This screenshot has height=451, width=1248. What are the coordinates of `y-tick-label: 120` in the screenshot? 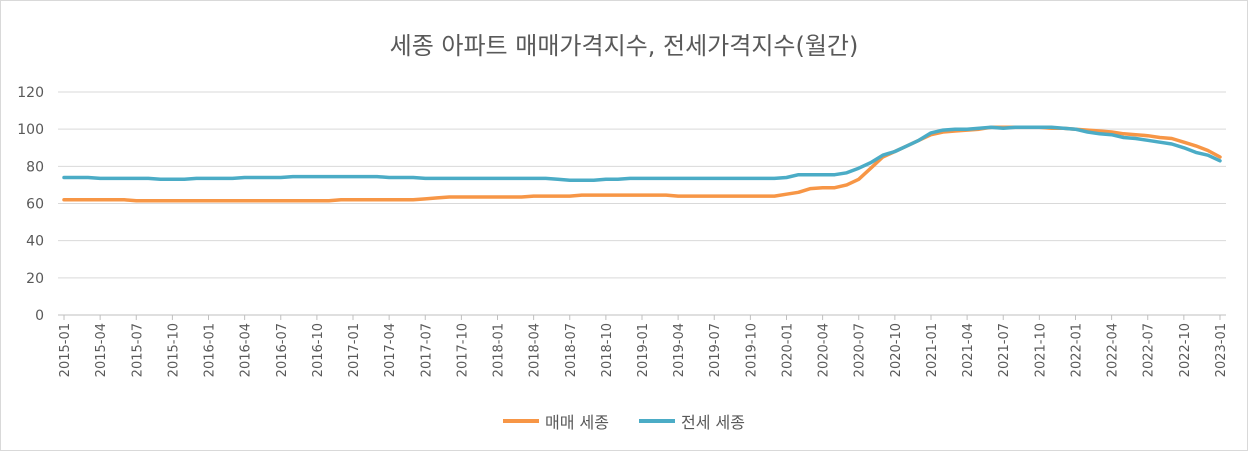 It's located at (30, 93).